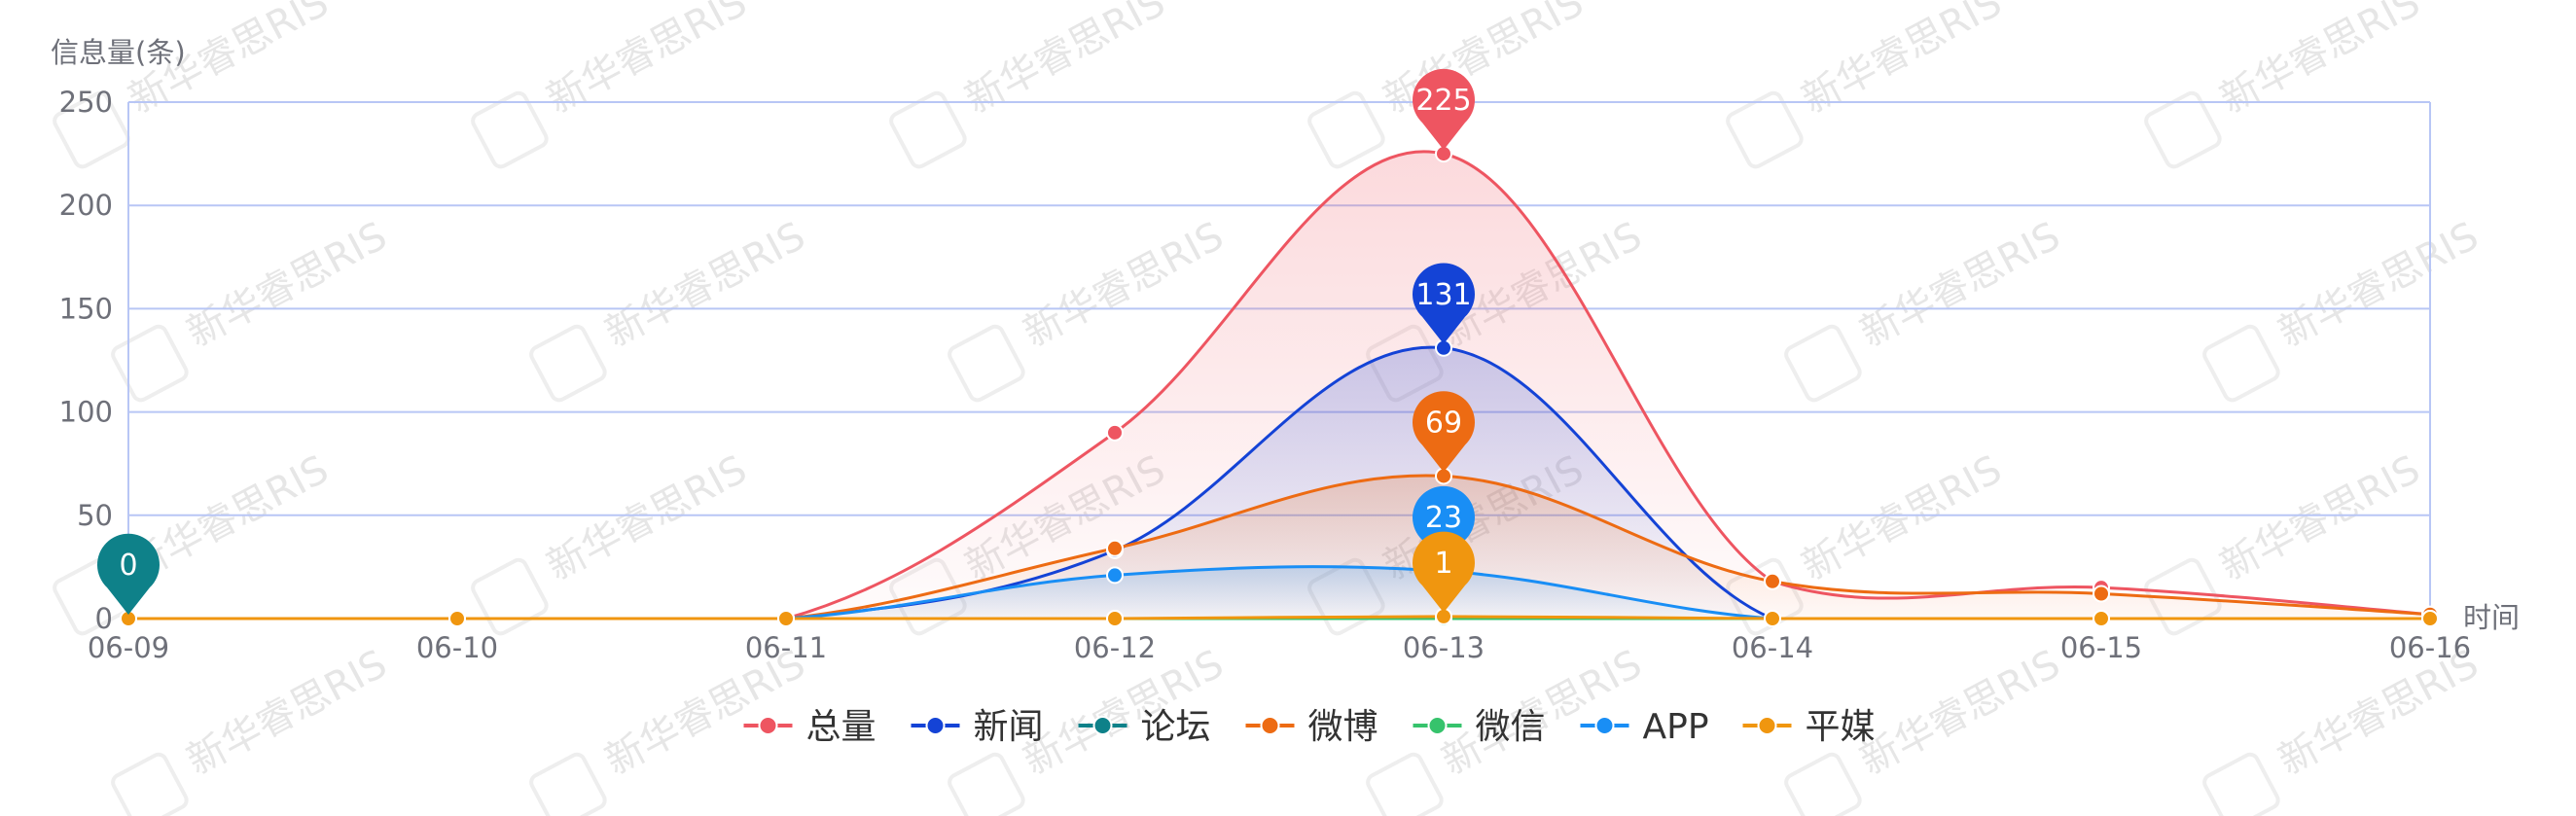 The height and width of the screenshot is (816, 2576). I want to click on x-tick-label: 06-14, so click(1772, 647).